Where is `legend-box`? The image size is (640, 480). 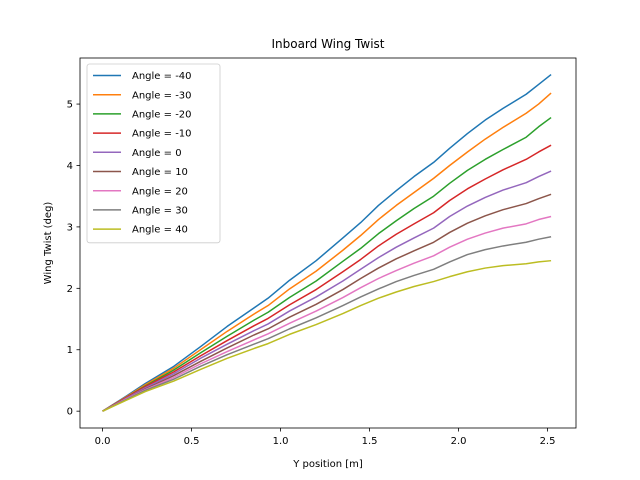 legend-box is located at coordinates (153, 153).